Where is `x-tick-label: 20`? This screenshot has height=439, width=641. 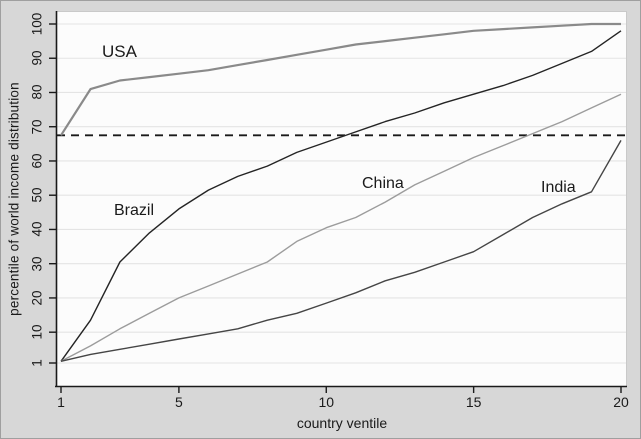 x-tick-label: 20 is located at coordinates (621, 402).